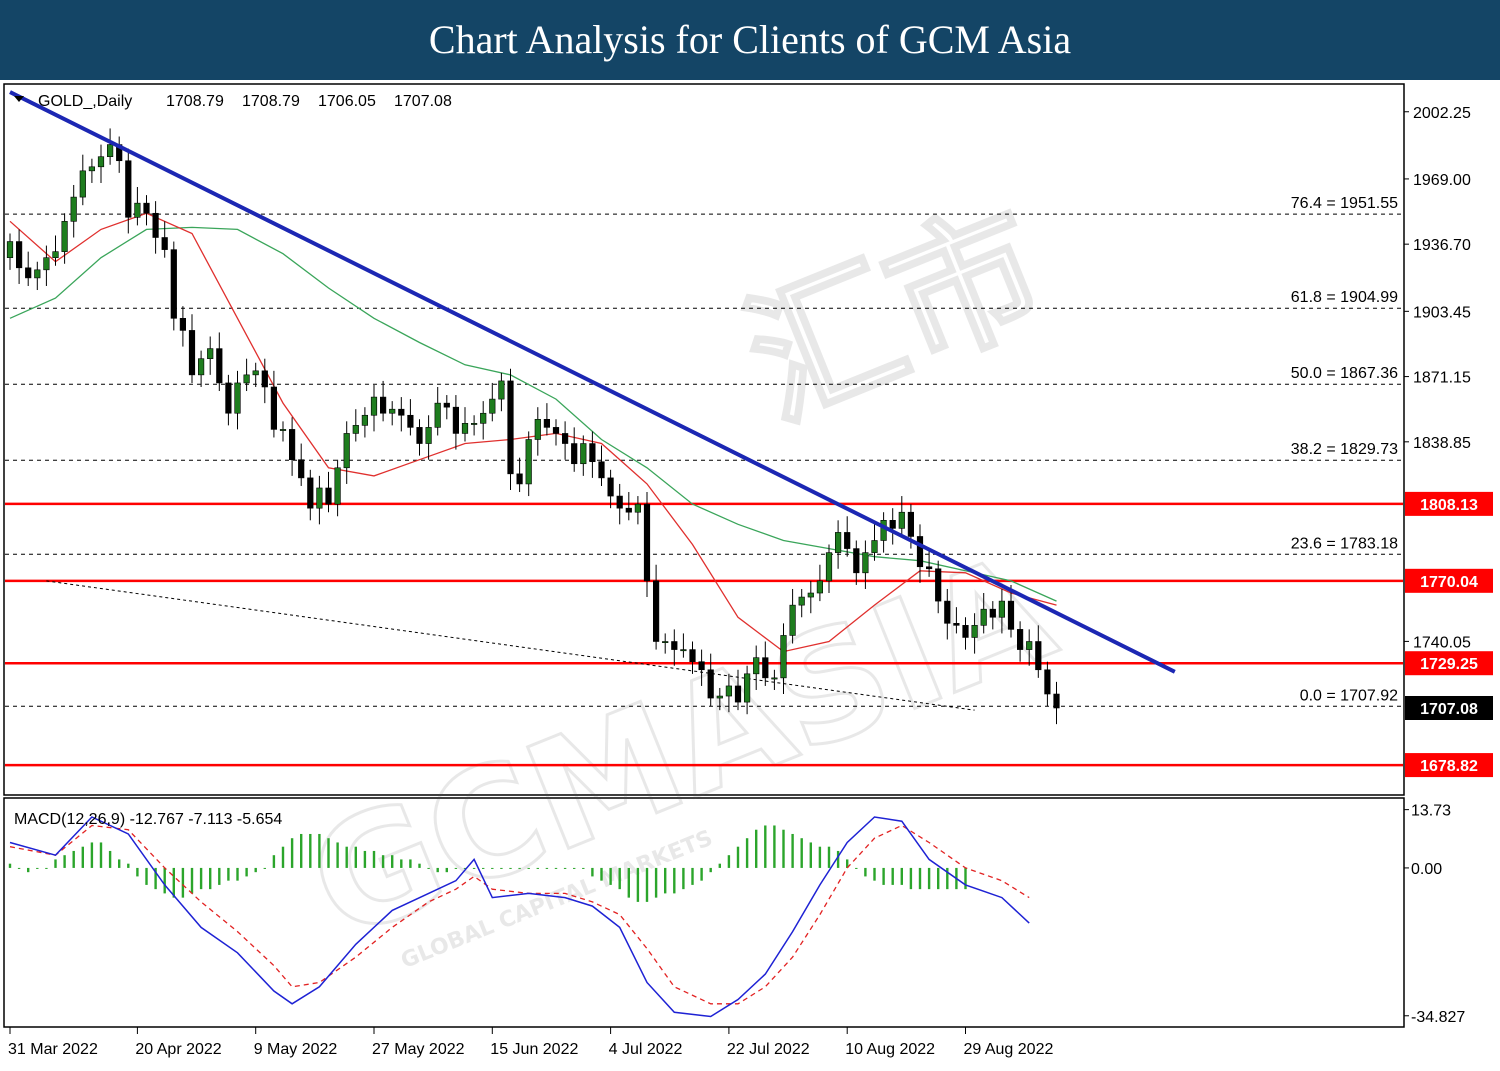 The height and width of the screenshot is (1071, 1500). Describe the element at coordinates (1442, 378) in the screenshot. I see `y-tick-label: 1871.15` at that location.